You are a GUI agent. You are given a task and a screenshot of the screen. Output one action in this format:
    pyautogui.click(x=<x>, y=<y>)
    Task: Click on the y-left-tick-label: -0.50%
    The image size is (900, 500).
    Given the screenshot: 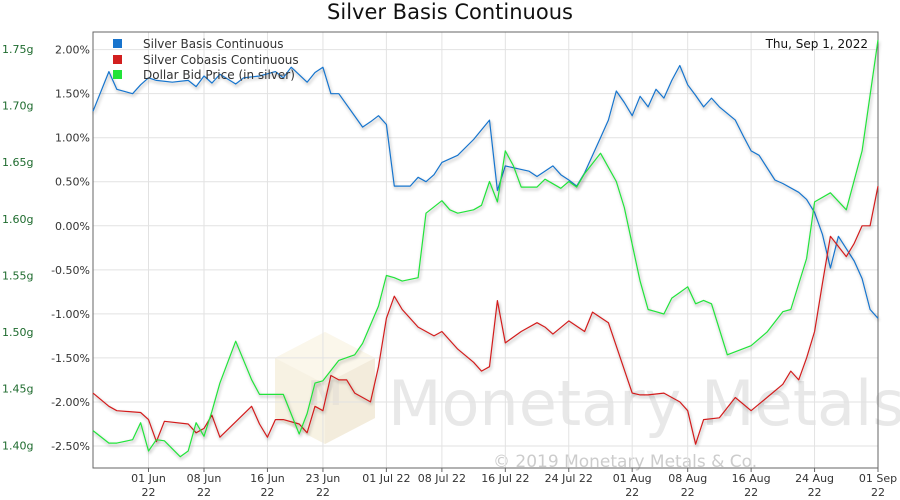 What is the action you would take?
    pyautogui.click(x=70, y=270)
    